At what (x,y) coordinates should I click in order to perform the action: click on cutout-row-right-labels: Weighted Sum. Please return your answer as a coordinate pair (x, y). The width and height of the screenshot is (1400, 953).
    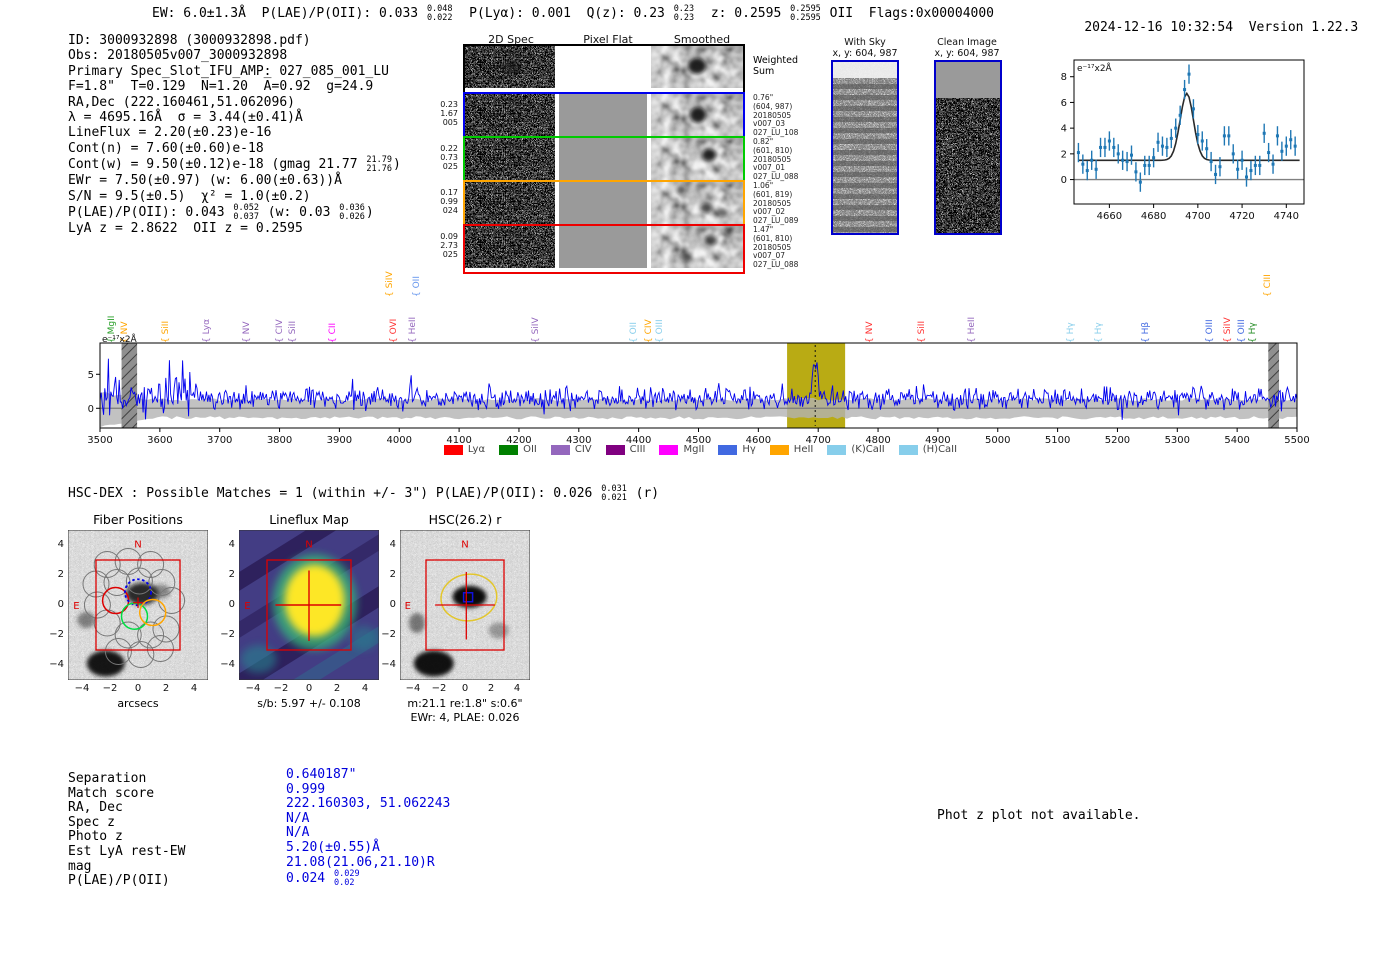
    Looking at the image, I should click on (775, 66).